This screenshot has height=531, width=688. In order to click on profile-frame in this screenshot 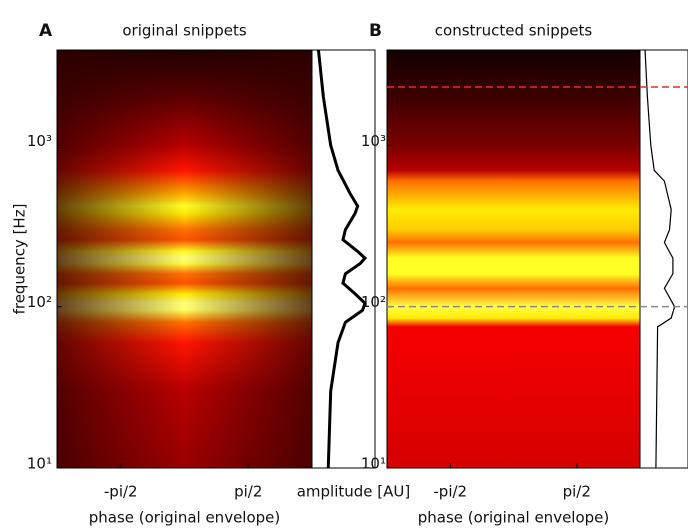, I will do `click(663, 259)`.